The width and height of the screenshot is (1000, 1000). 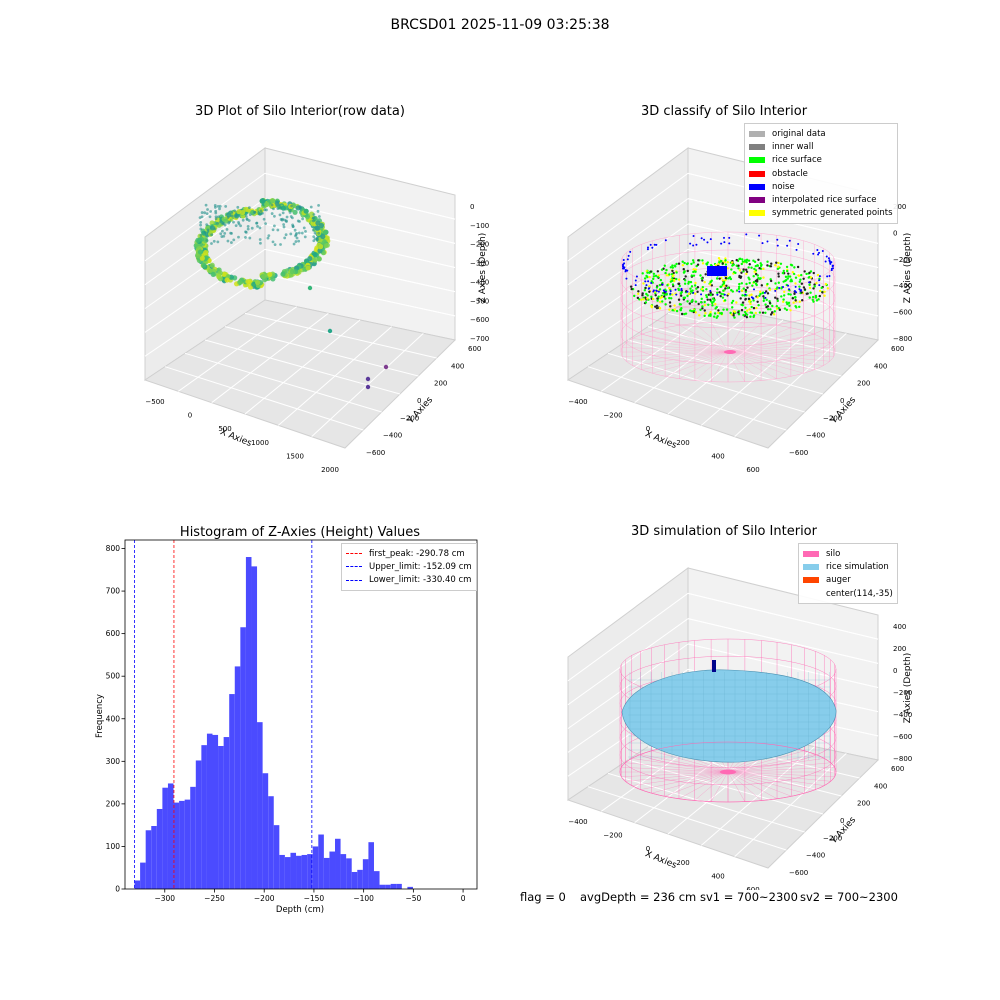 I want to click on footer-sv2: sv2 = 700~2300, so click(x=849, y=897).